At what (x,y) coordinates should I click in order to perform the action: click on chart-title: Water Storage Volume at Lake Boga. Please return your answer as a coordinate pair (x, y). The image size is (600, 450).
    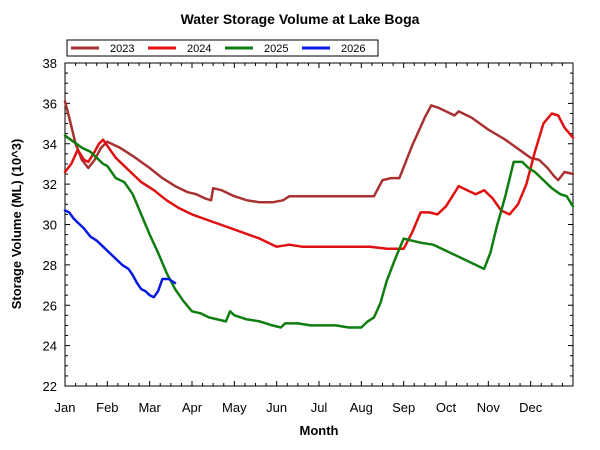
    Looking at the image, I should click on (300, 19).